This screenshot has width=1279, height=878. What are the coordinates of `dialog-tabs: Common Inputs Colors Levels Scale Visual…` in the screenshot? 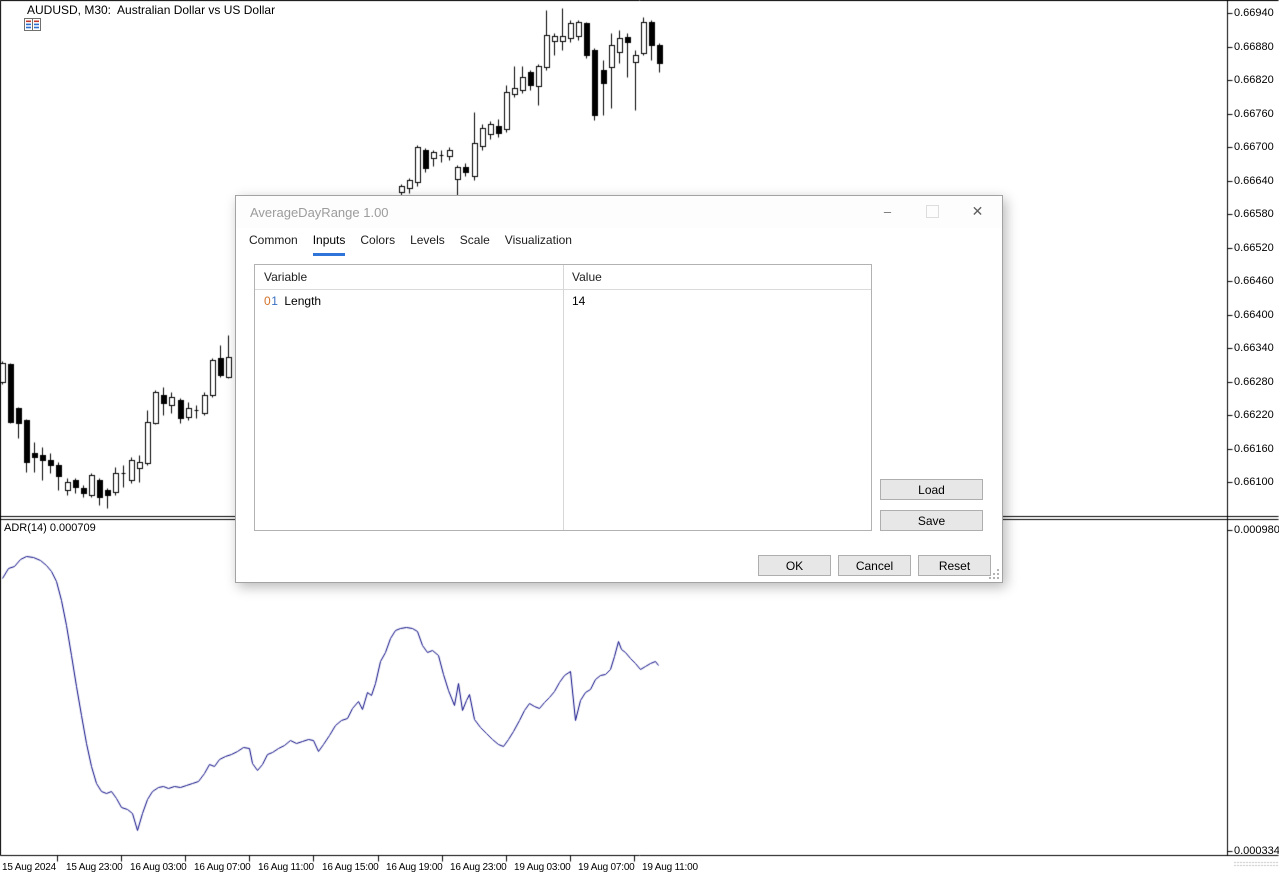 It's located at (410, 244).